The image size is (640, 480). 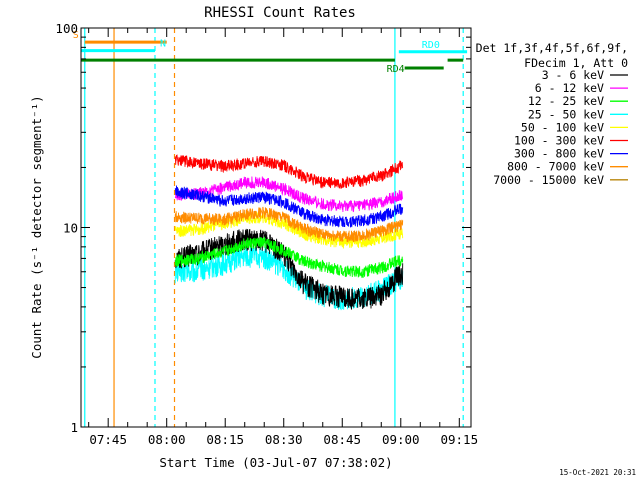 I want to click on legend-label: 25 - 50 keV, so click(x=566, y=114).